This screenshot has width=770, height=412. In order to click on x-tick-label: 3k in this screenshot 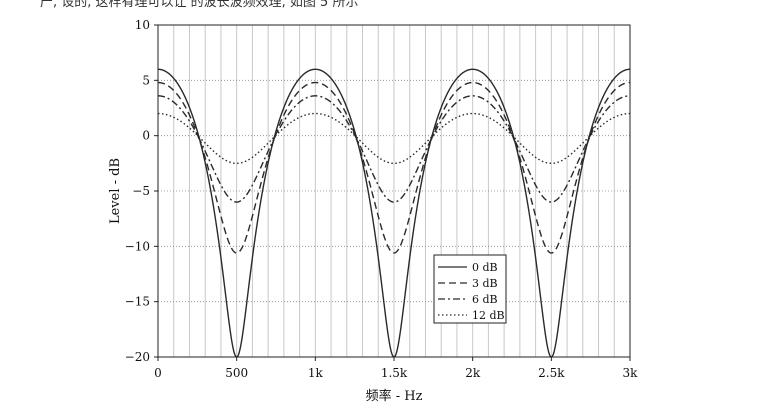, I will do `click(631, 373)`.